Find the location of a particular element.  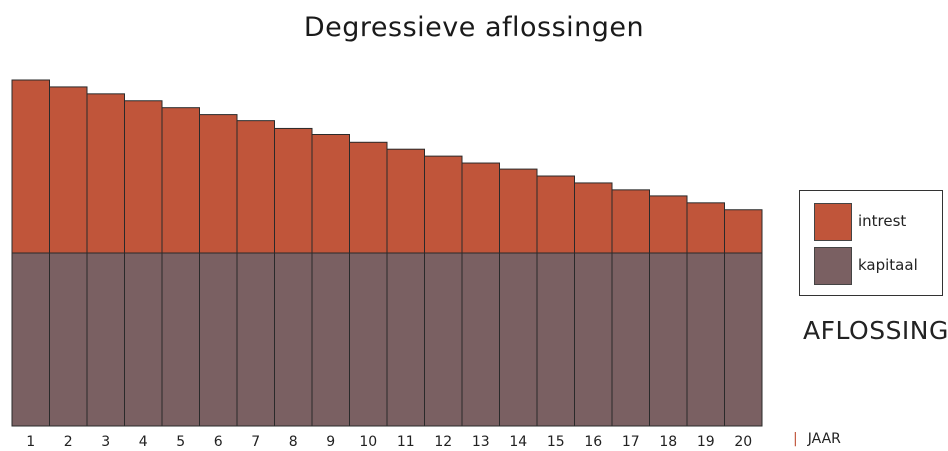

x-tick-label-7: 7 is located at coordinates (255, 442).